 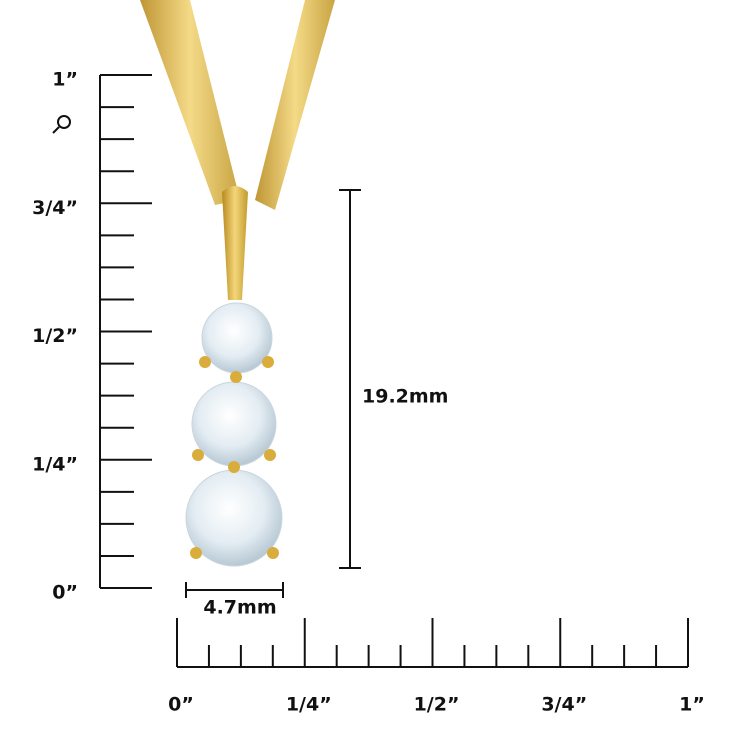 What do you see at coordinates (405, 397) in the screenshot?
I see `height-label: 19.2mm` at bounding box center [405, 397].